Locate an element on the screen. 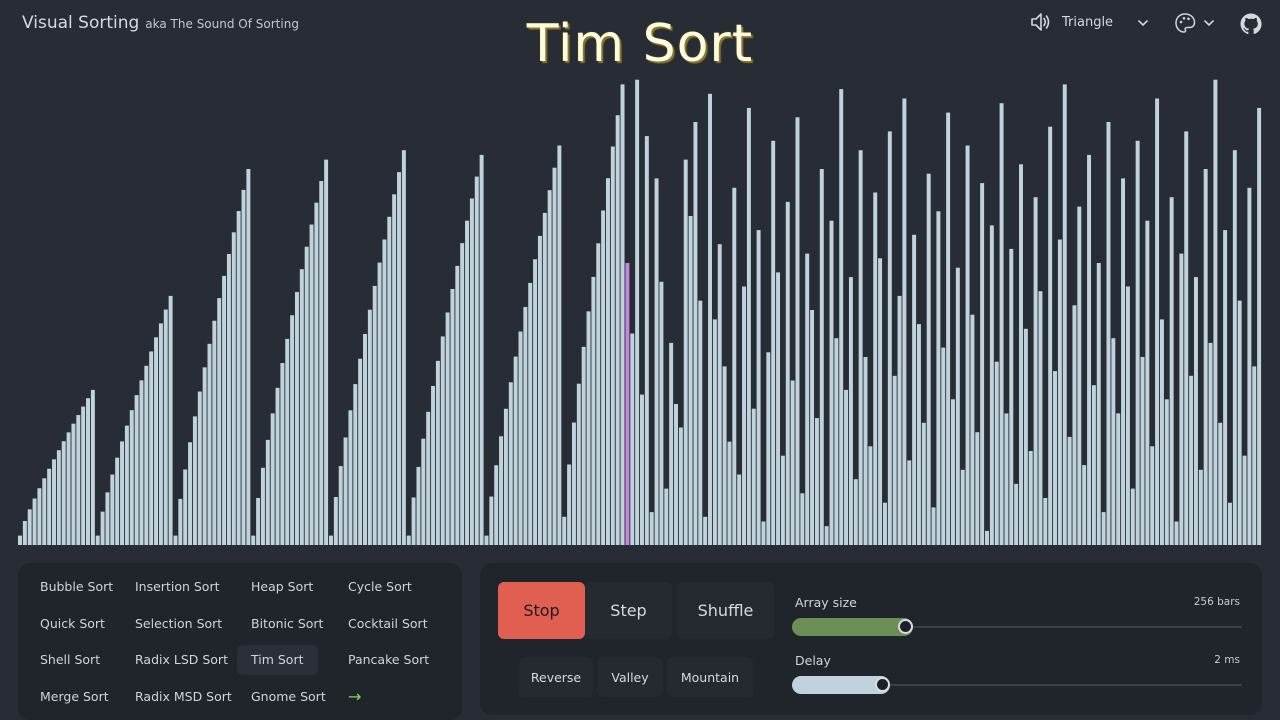 The height and width of the screenshot is (720, 1280). delay-track is located at coordinates (1017, 685).